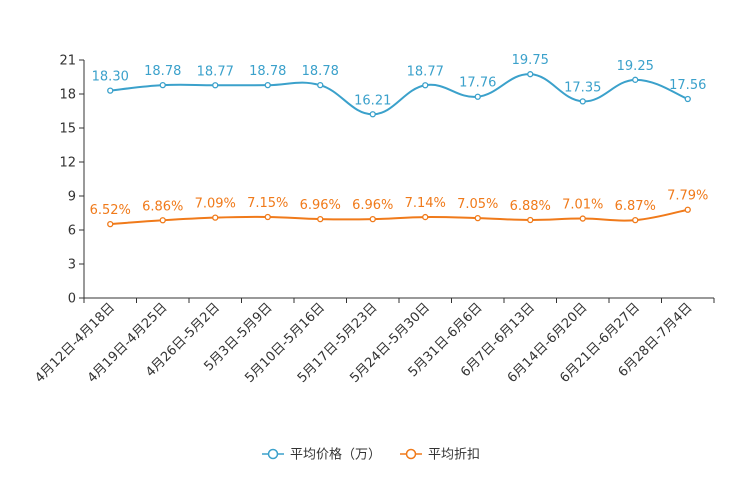 This screenshot has width=744, height=496. What do you see at coordinates (67, 129) in the screenshot?
I see `y-tick-label: 15` at bounding box center [67, 129].